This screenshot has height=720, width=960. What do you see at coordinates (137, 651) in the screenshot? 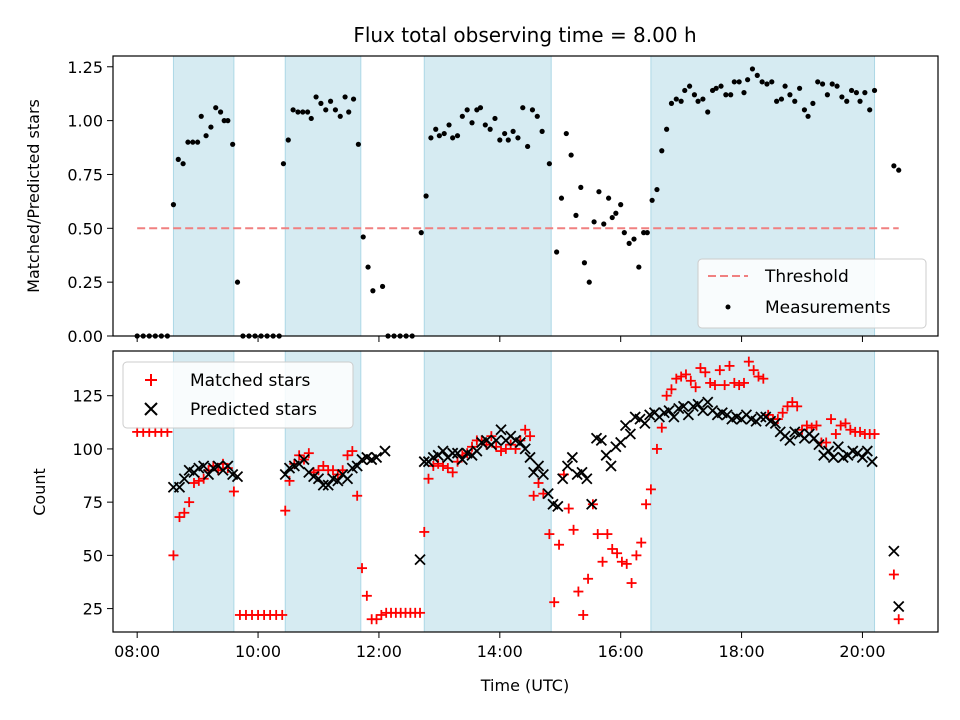
I see `x-tick-label: 08:00` at bounding box center [137, 651].